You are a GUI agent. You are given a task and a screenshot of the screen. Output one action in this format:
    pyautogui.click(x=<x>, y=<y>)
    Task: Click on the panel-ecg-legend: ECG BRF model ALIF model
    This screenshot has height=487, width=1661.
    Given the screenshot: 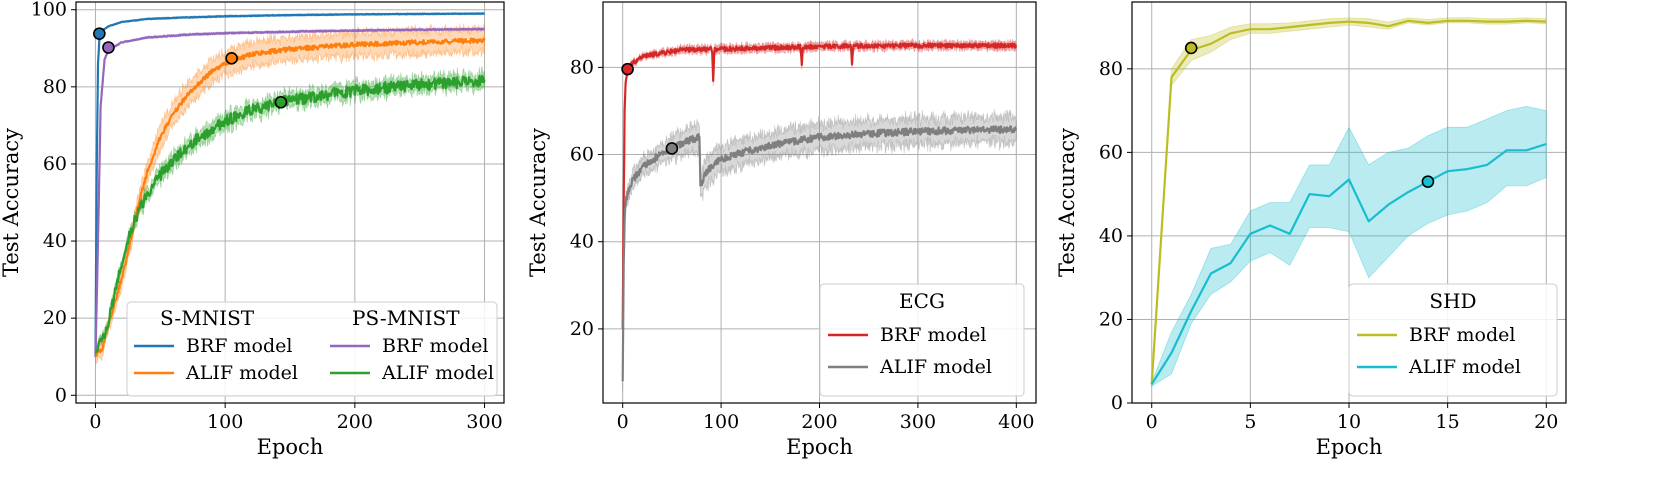 What is the action you would take?
    pyautogui.click(x=922, y=340)
    